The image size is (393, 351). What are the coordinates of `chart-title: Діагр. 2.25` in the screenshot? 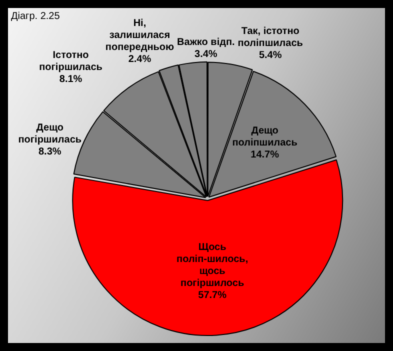 It's located at (35, 16).